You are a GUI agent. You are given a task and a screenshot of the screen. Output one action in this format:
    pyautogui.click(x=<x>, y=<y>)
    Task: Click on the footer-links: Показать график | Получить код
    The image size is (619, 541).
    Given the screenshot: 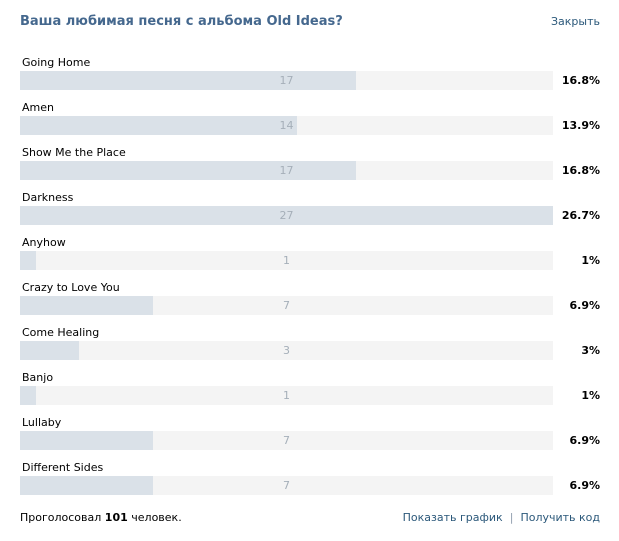 What is the action you would take?
    pyautogui.click(x=501, y=517)
    